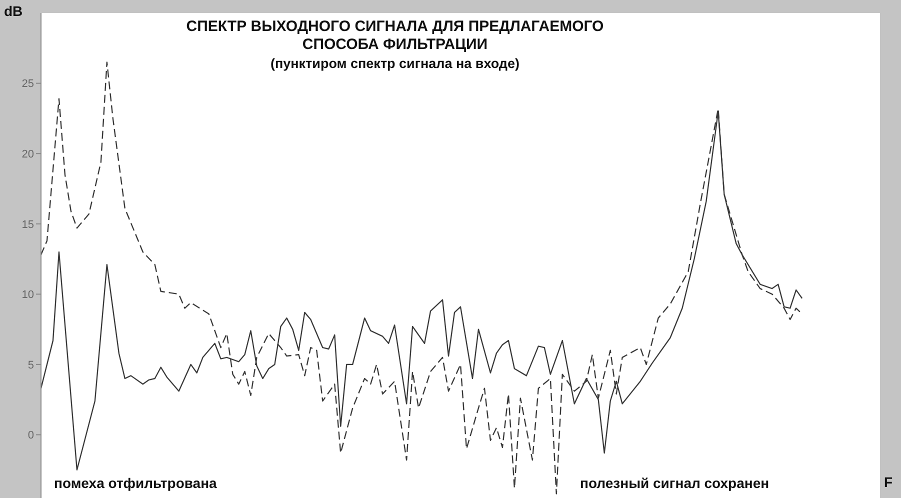  Describe the element at coordinates (31, 365) in the screenshot. I see `y-tick-label: 5` at that location.